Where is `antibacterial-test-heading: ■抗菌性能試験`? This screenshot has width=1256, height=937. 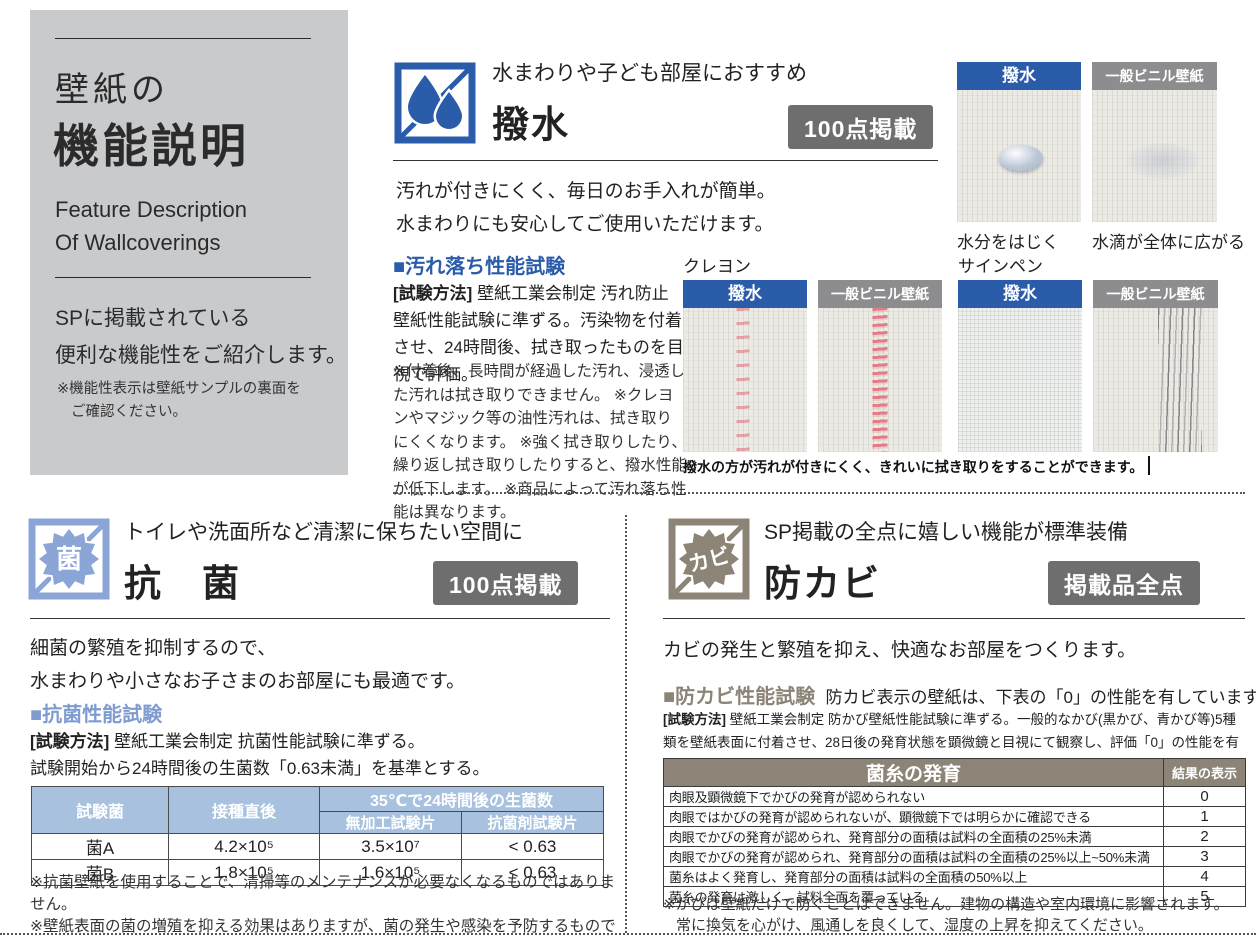 antibacterial-test-heading: ■抗菌性能試験 is located at coordinates (96, 715).